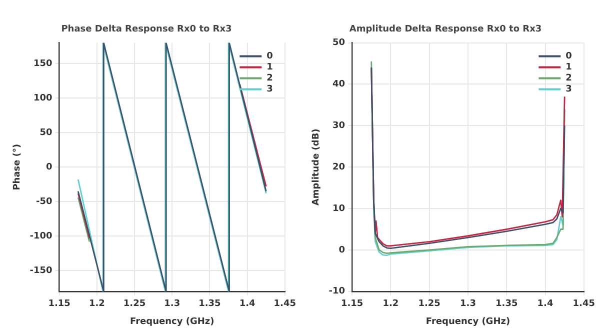 The width and height of the screenshot is (598, 333). What do you see at coordinates (339, 209) in the screenshot?
I see `y-tick-label: 10` at bounding box center [339, 209].